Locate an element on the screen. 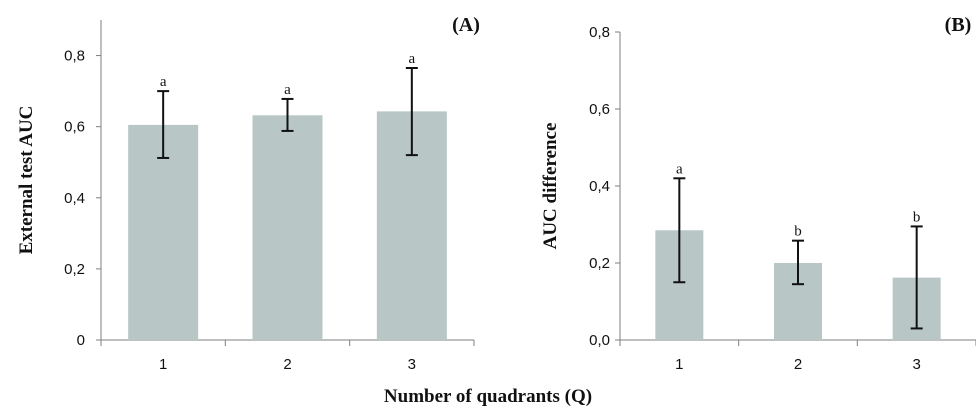 This screenshot has width=976, height=414. chart1-y-tick-label: 0,6 is located at coordinates (74, 127).